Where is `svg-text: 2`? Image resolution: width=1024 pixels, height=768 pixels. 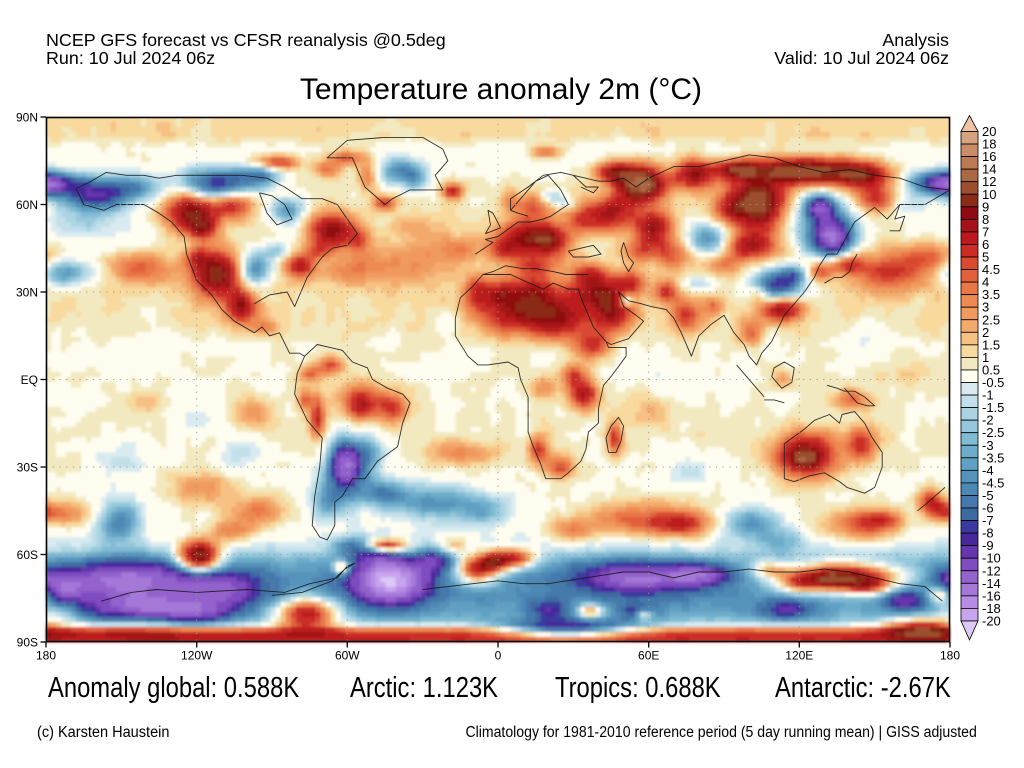 svg-text: 2 is located at coordinates (985, 332).